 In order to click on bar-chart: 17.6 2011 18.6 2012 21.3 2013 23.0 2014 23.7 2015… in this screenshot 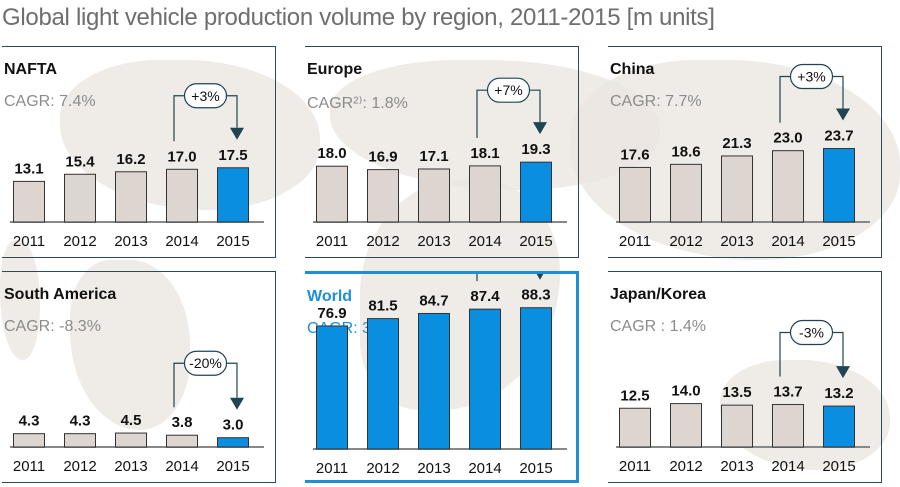, I will do `click(743, 156)`.